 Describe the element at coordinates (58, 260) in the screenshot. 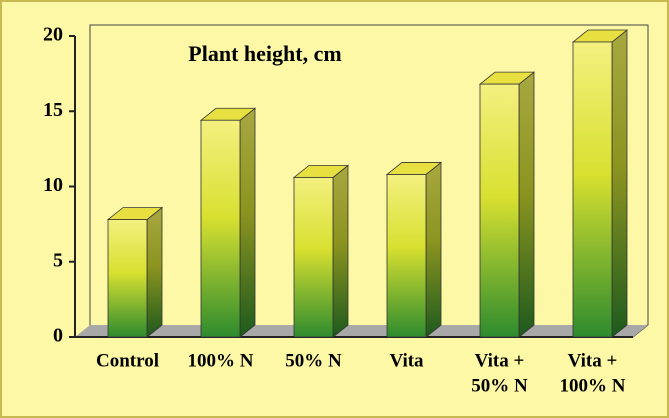

I see `y-tick-label: 5` at that location.